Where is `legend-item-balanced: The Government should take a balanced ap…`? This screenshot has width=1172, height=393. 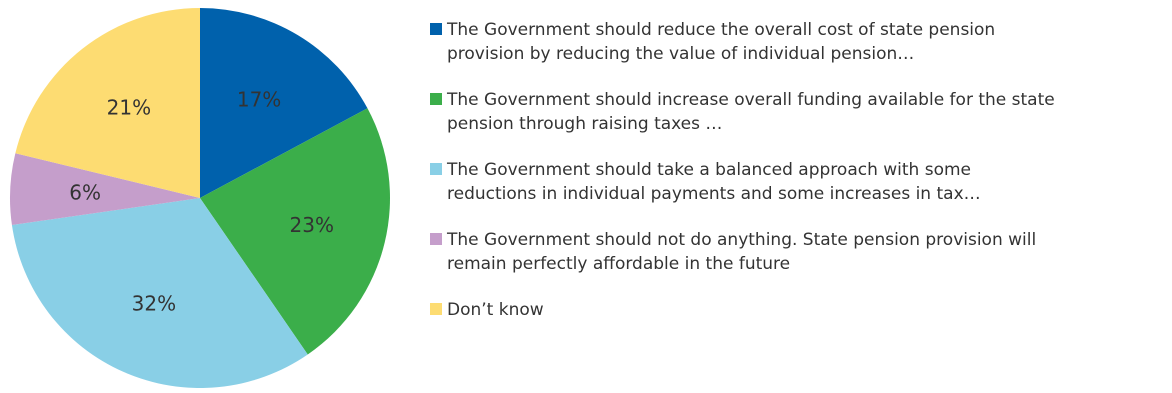
legend-item-balanced: The Government should take a balanced ap… is located at coordinates (795, 182).